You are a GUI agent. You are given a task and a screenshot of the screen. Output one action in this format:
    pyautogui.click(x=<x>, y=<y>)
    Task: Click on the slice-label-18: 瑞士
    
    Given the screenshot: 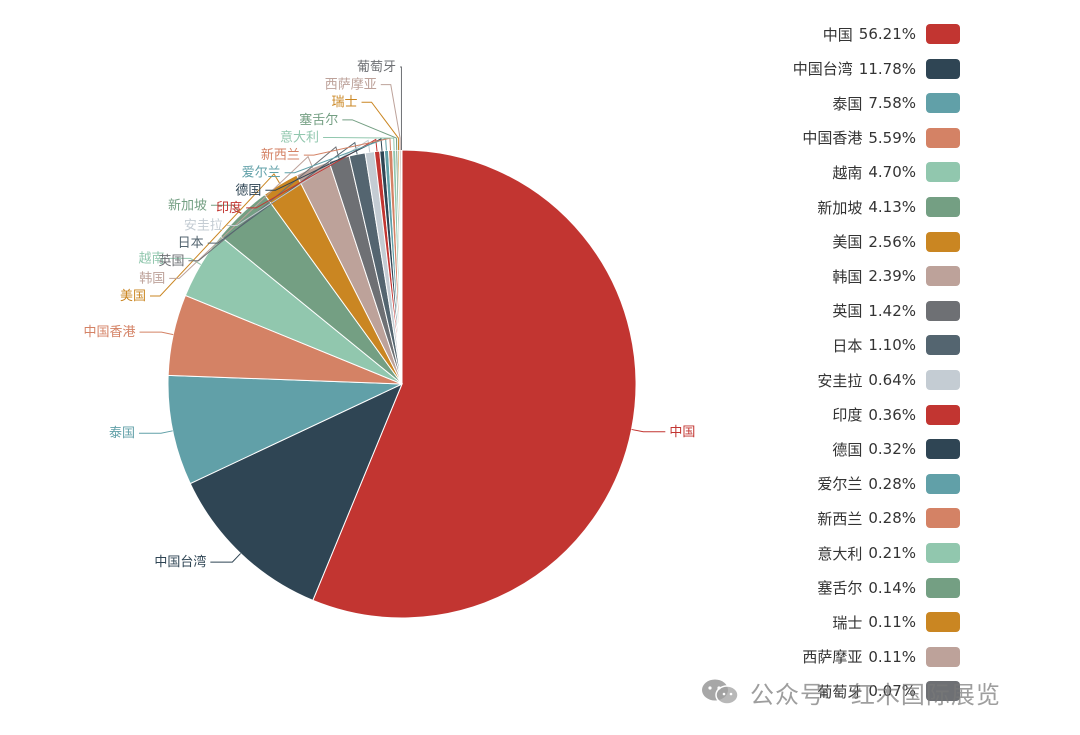 What is the action you would take?
    pyautogui.click(x=345, y=102)
    